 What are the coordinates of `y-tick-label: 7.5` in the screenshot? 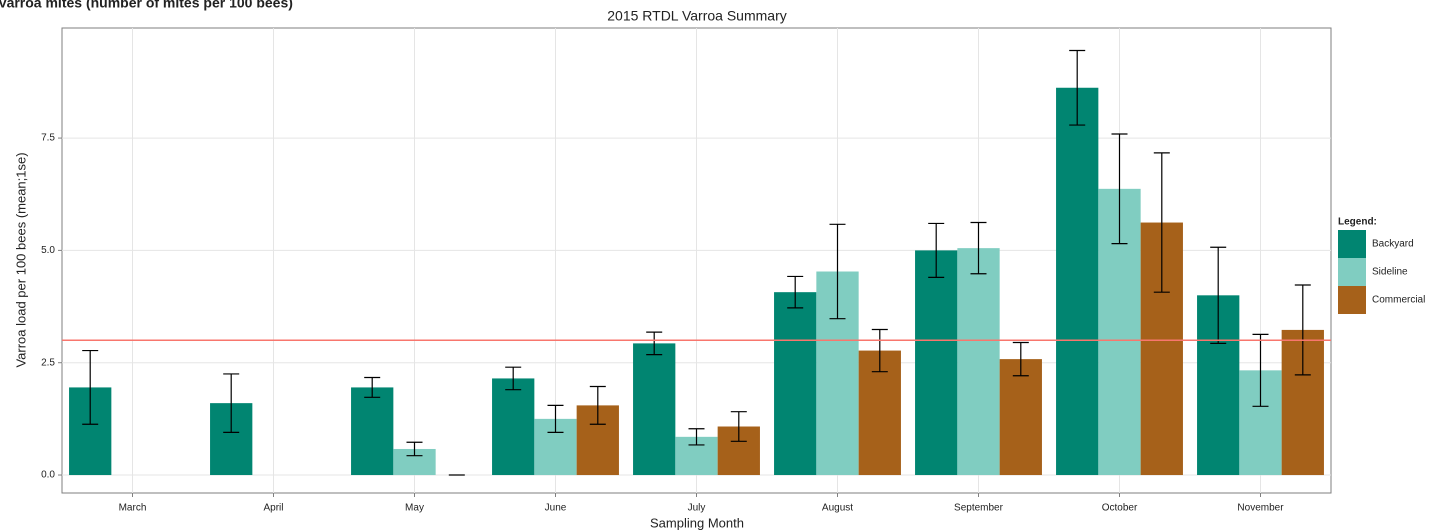 It's located at (48, 138).